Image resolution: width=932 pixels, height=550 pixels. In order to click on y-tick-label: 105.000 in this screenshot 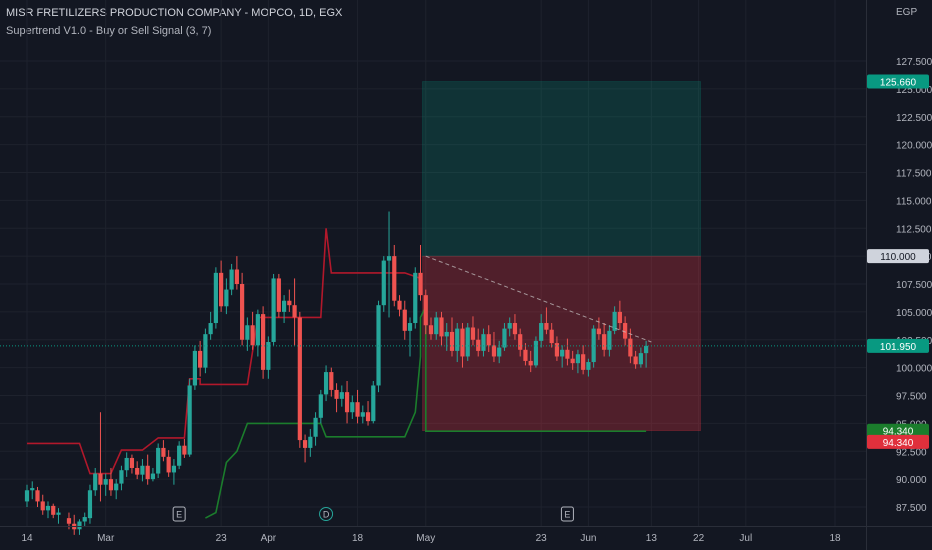, I will do `click(914, 313)`.